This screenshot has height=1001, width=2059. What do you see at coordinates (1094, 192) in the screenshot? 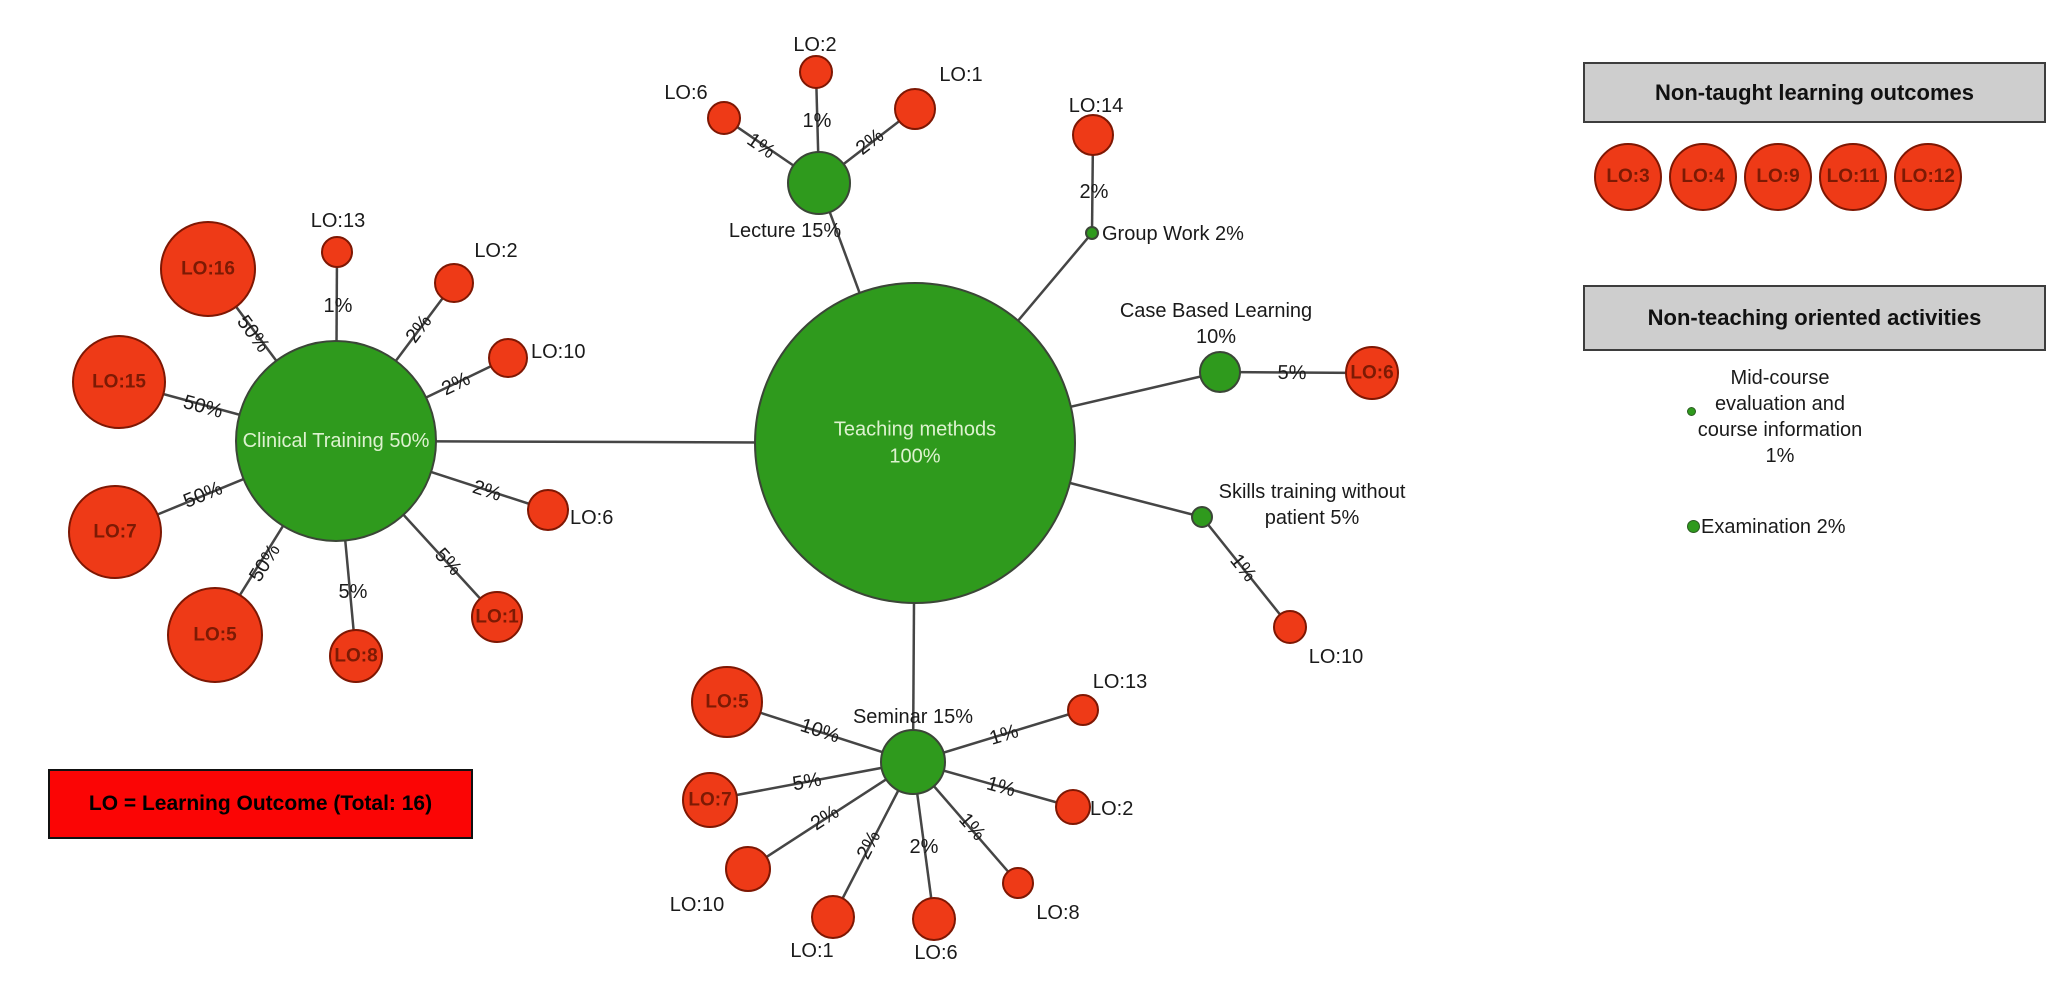
I see `edge-label-groupwork-lo14: 2%` at bounding box center [1094, 192].